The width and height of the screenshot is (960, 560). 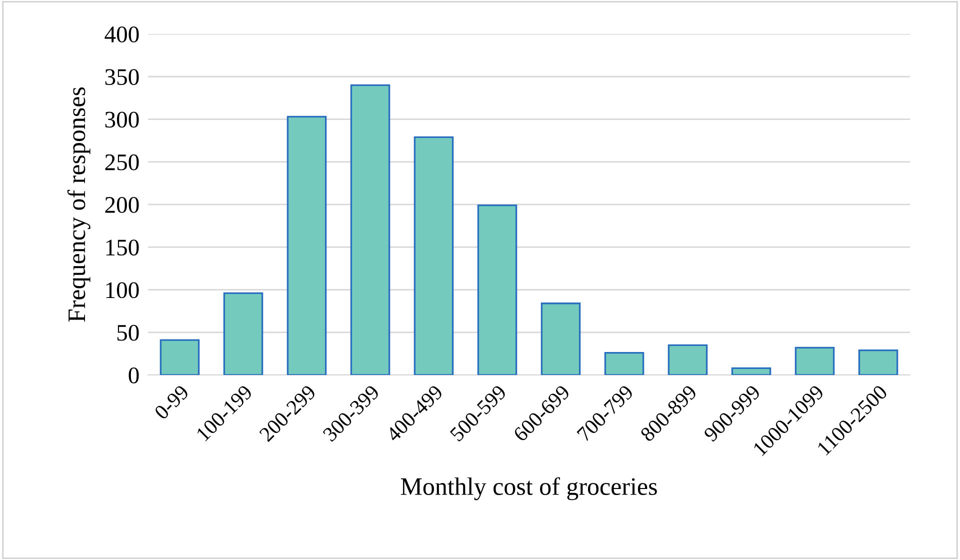 I want to click on y-tick-label: 50, so click(x=128, y=332).